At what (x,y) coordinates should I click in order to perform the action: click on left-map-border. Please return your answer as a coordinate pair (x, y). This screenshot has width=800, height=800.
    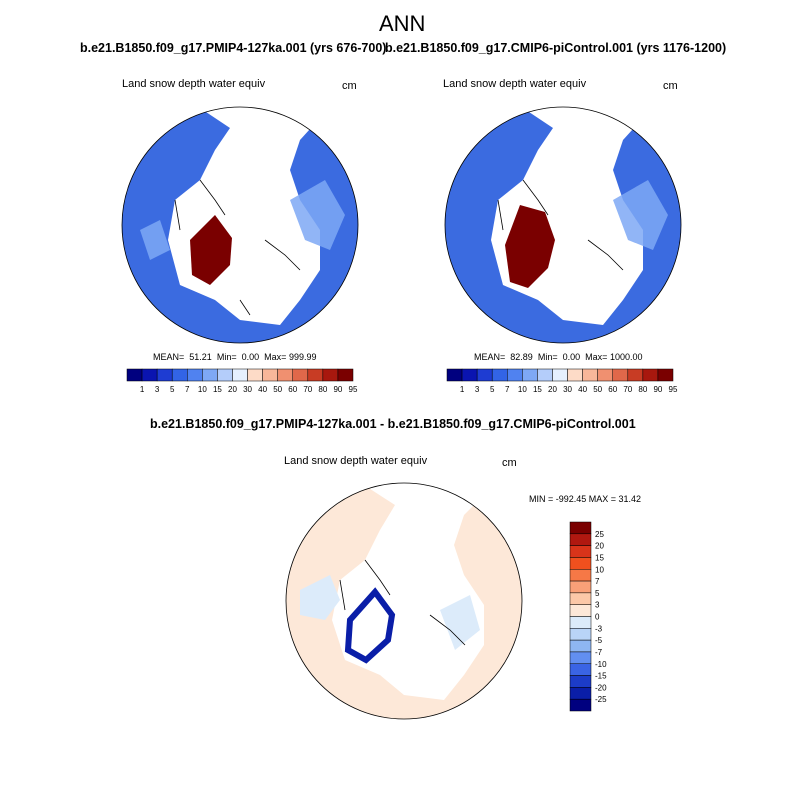
    Looking at the image, I should click on (240, 225).